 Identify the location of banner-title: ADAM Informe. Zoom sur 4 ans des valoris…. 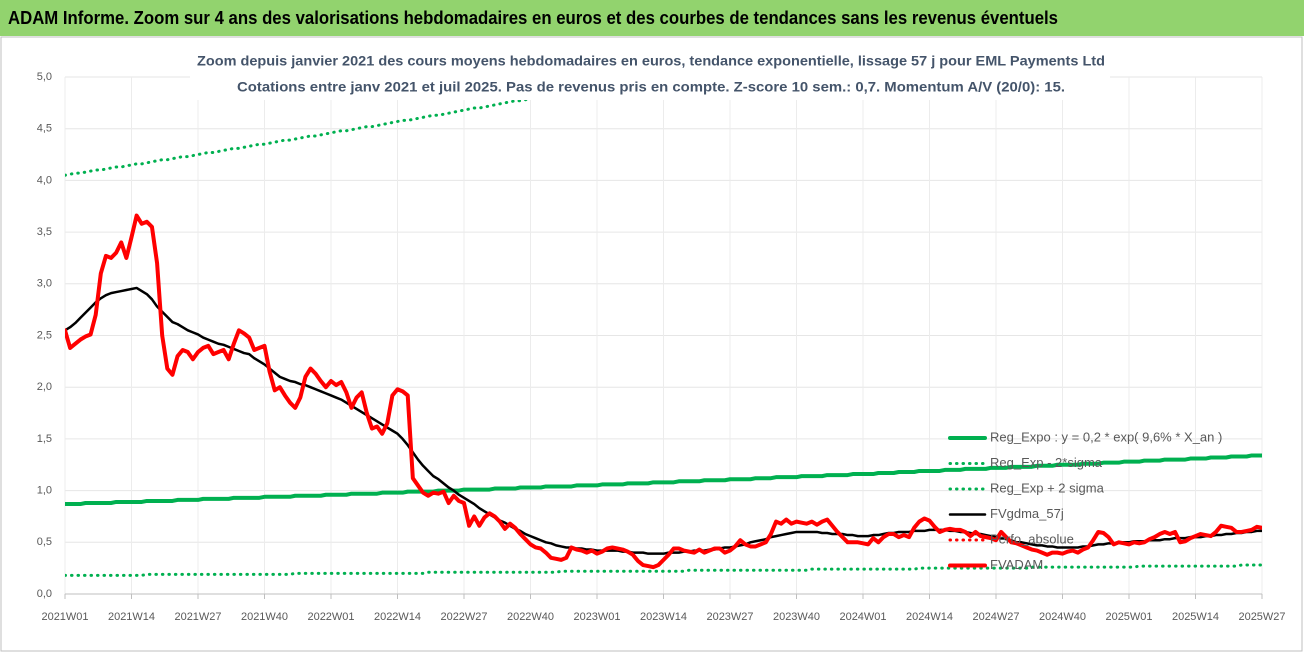
(533, 18).